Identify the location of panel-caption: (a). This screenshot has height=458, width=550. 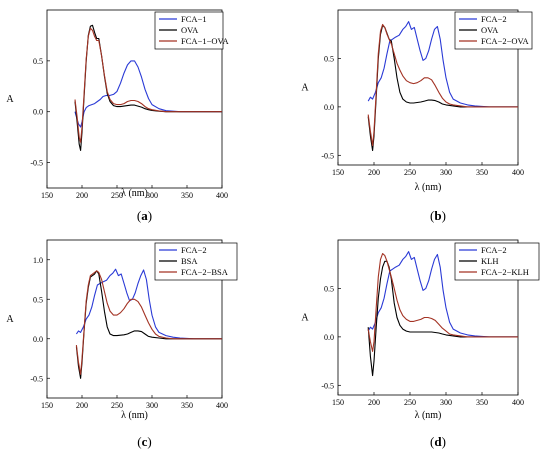
(144, 215).